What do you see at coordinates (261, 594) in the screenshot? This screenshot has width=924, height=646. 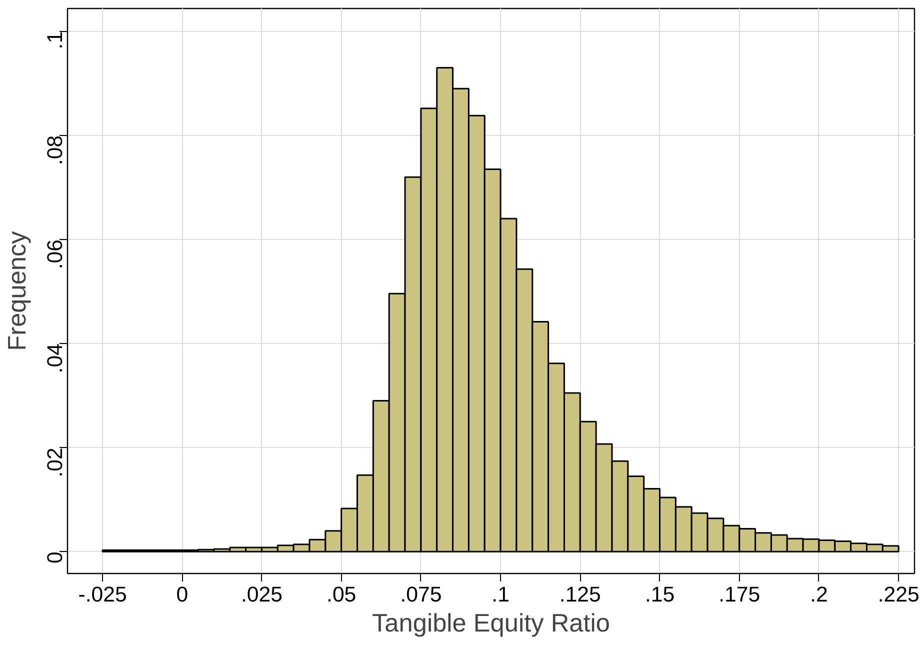 I see `x-tick-label: .025` at bounding box center [261, 594].